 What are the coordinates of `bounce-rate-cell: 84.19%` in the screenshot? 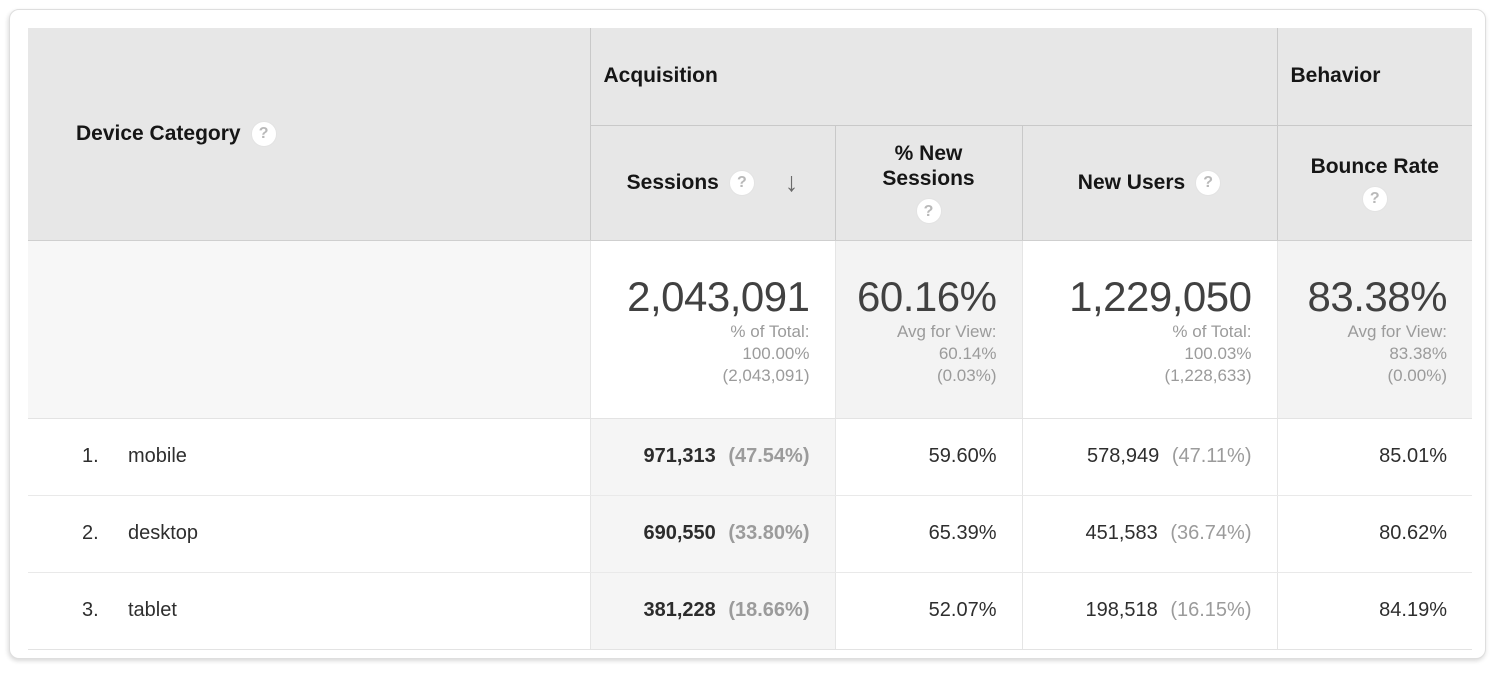 It's located at (1374, 611).